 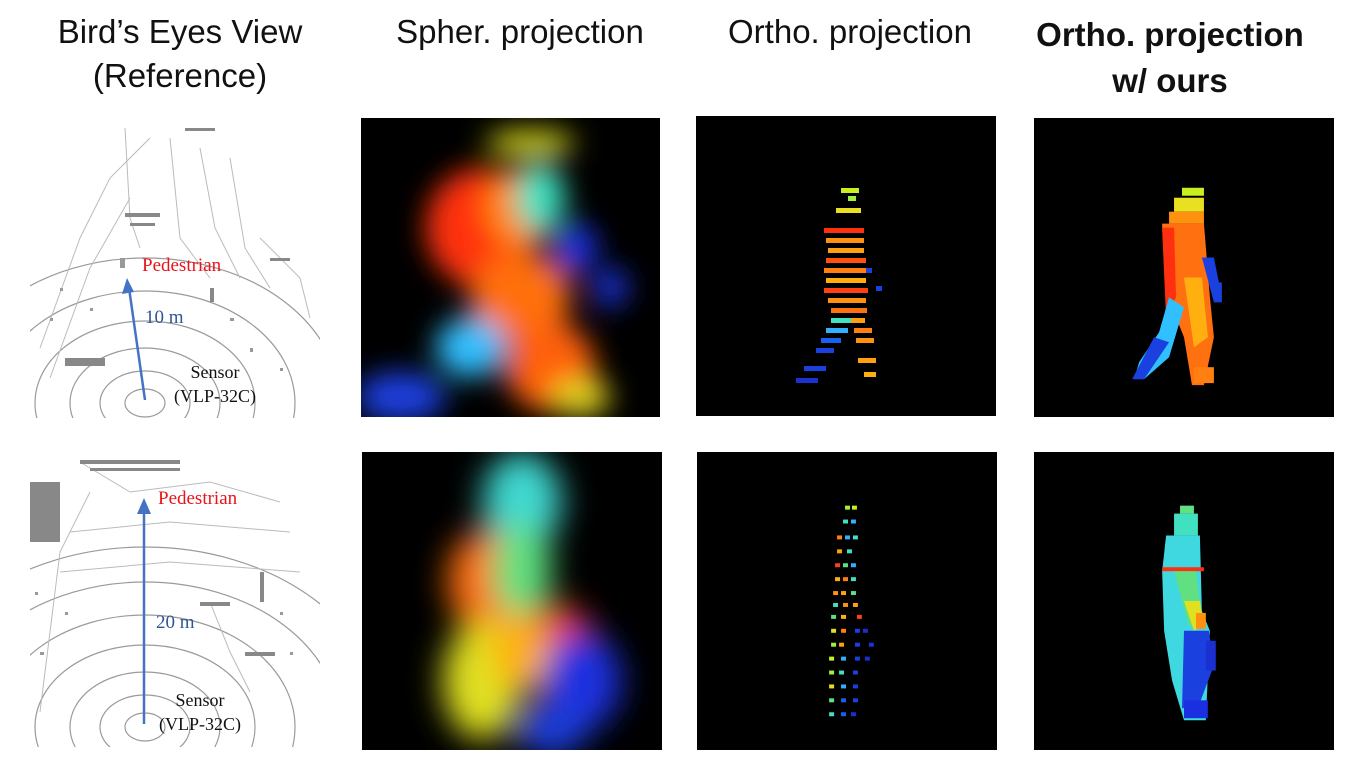 What do you see at coordinates (847, 601) in the screenshot?
I see `ortho-projection-image-row2` at bounding box center [847, 601].